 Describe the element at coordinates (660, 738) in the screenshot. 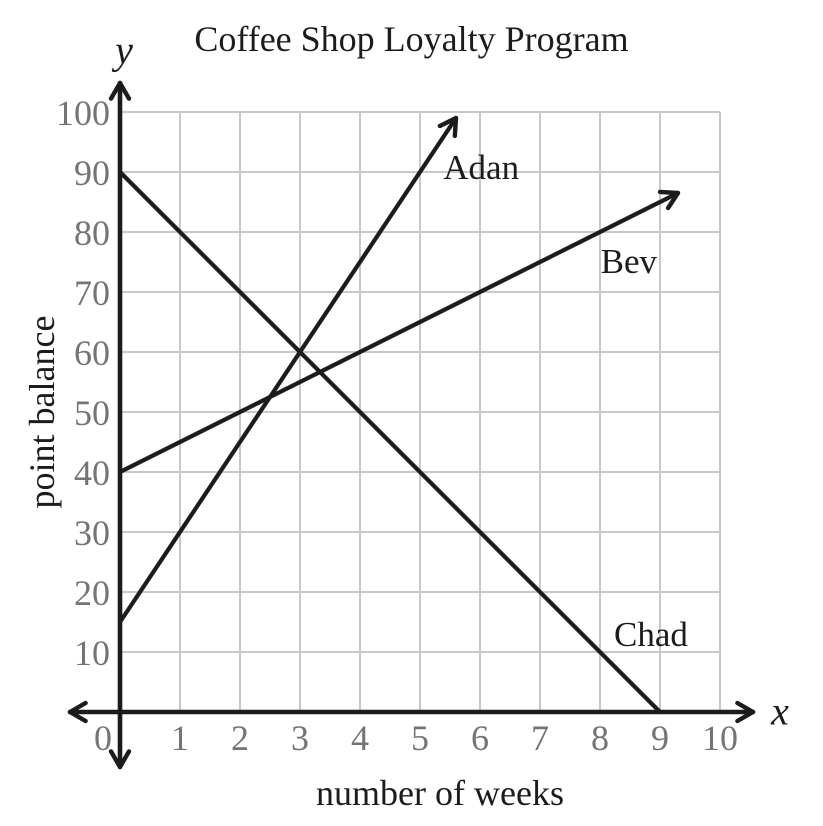

I see `x-tick-label: 9` at that location.